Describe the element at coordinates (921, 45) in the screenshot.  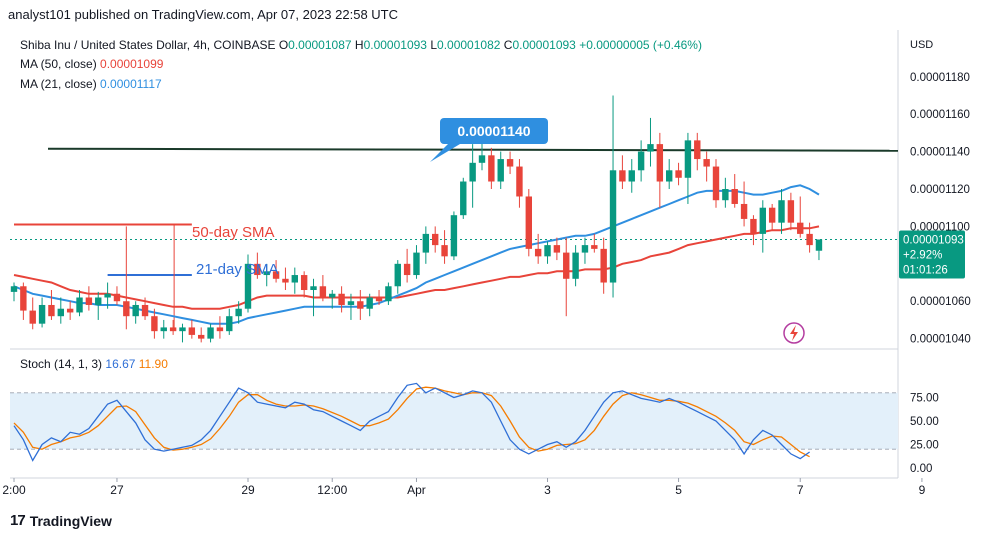
I see `currency-label: USD` at that location.